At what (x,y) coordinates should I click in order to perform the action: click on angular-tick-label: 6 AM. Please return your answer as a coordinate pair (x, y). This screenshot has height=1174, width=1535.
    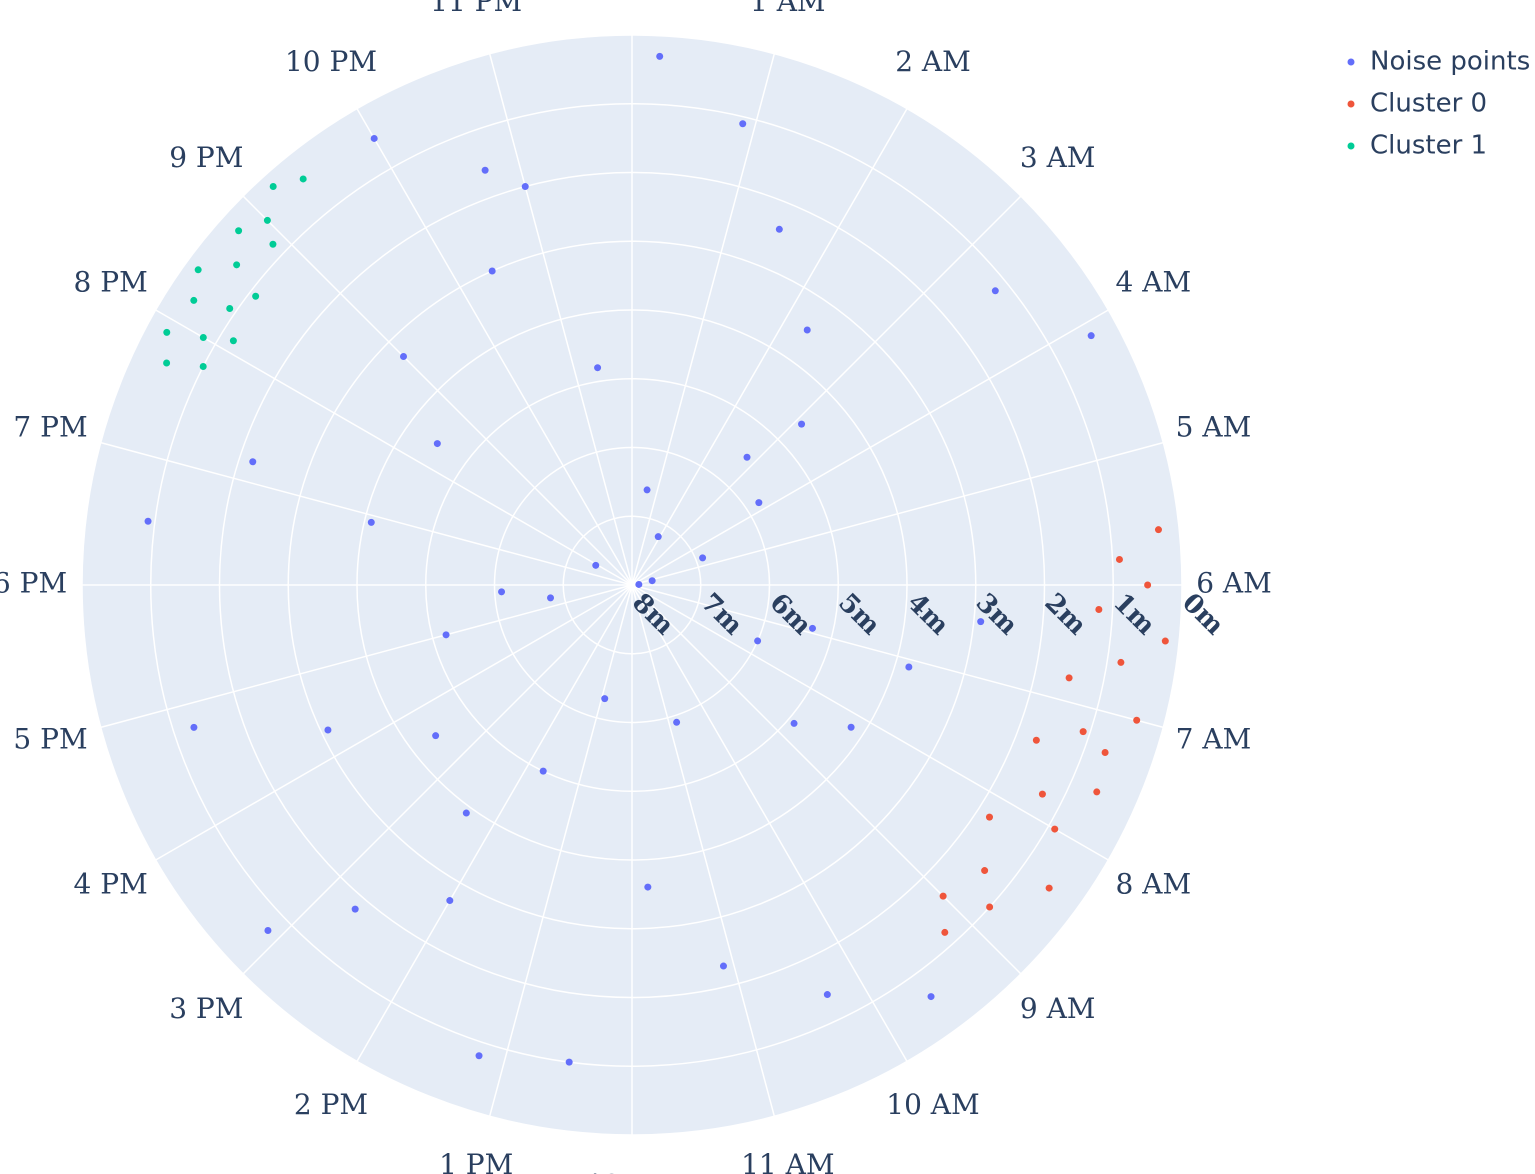
    Looking at the image, I should click on (1234, 583).